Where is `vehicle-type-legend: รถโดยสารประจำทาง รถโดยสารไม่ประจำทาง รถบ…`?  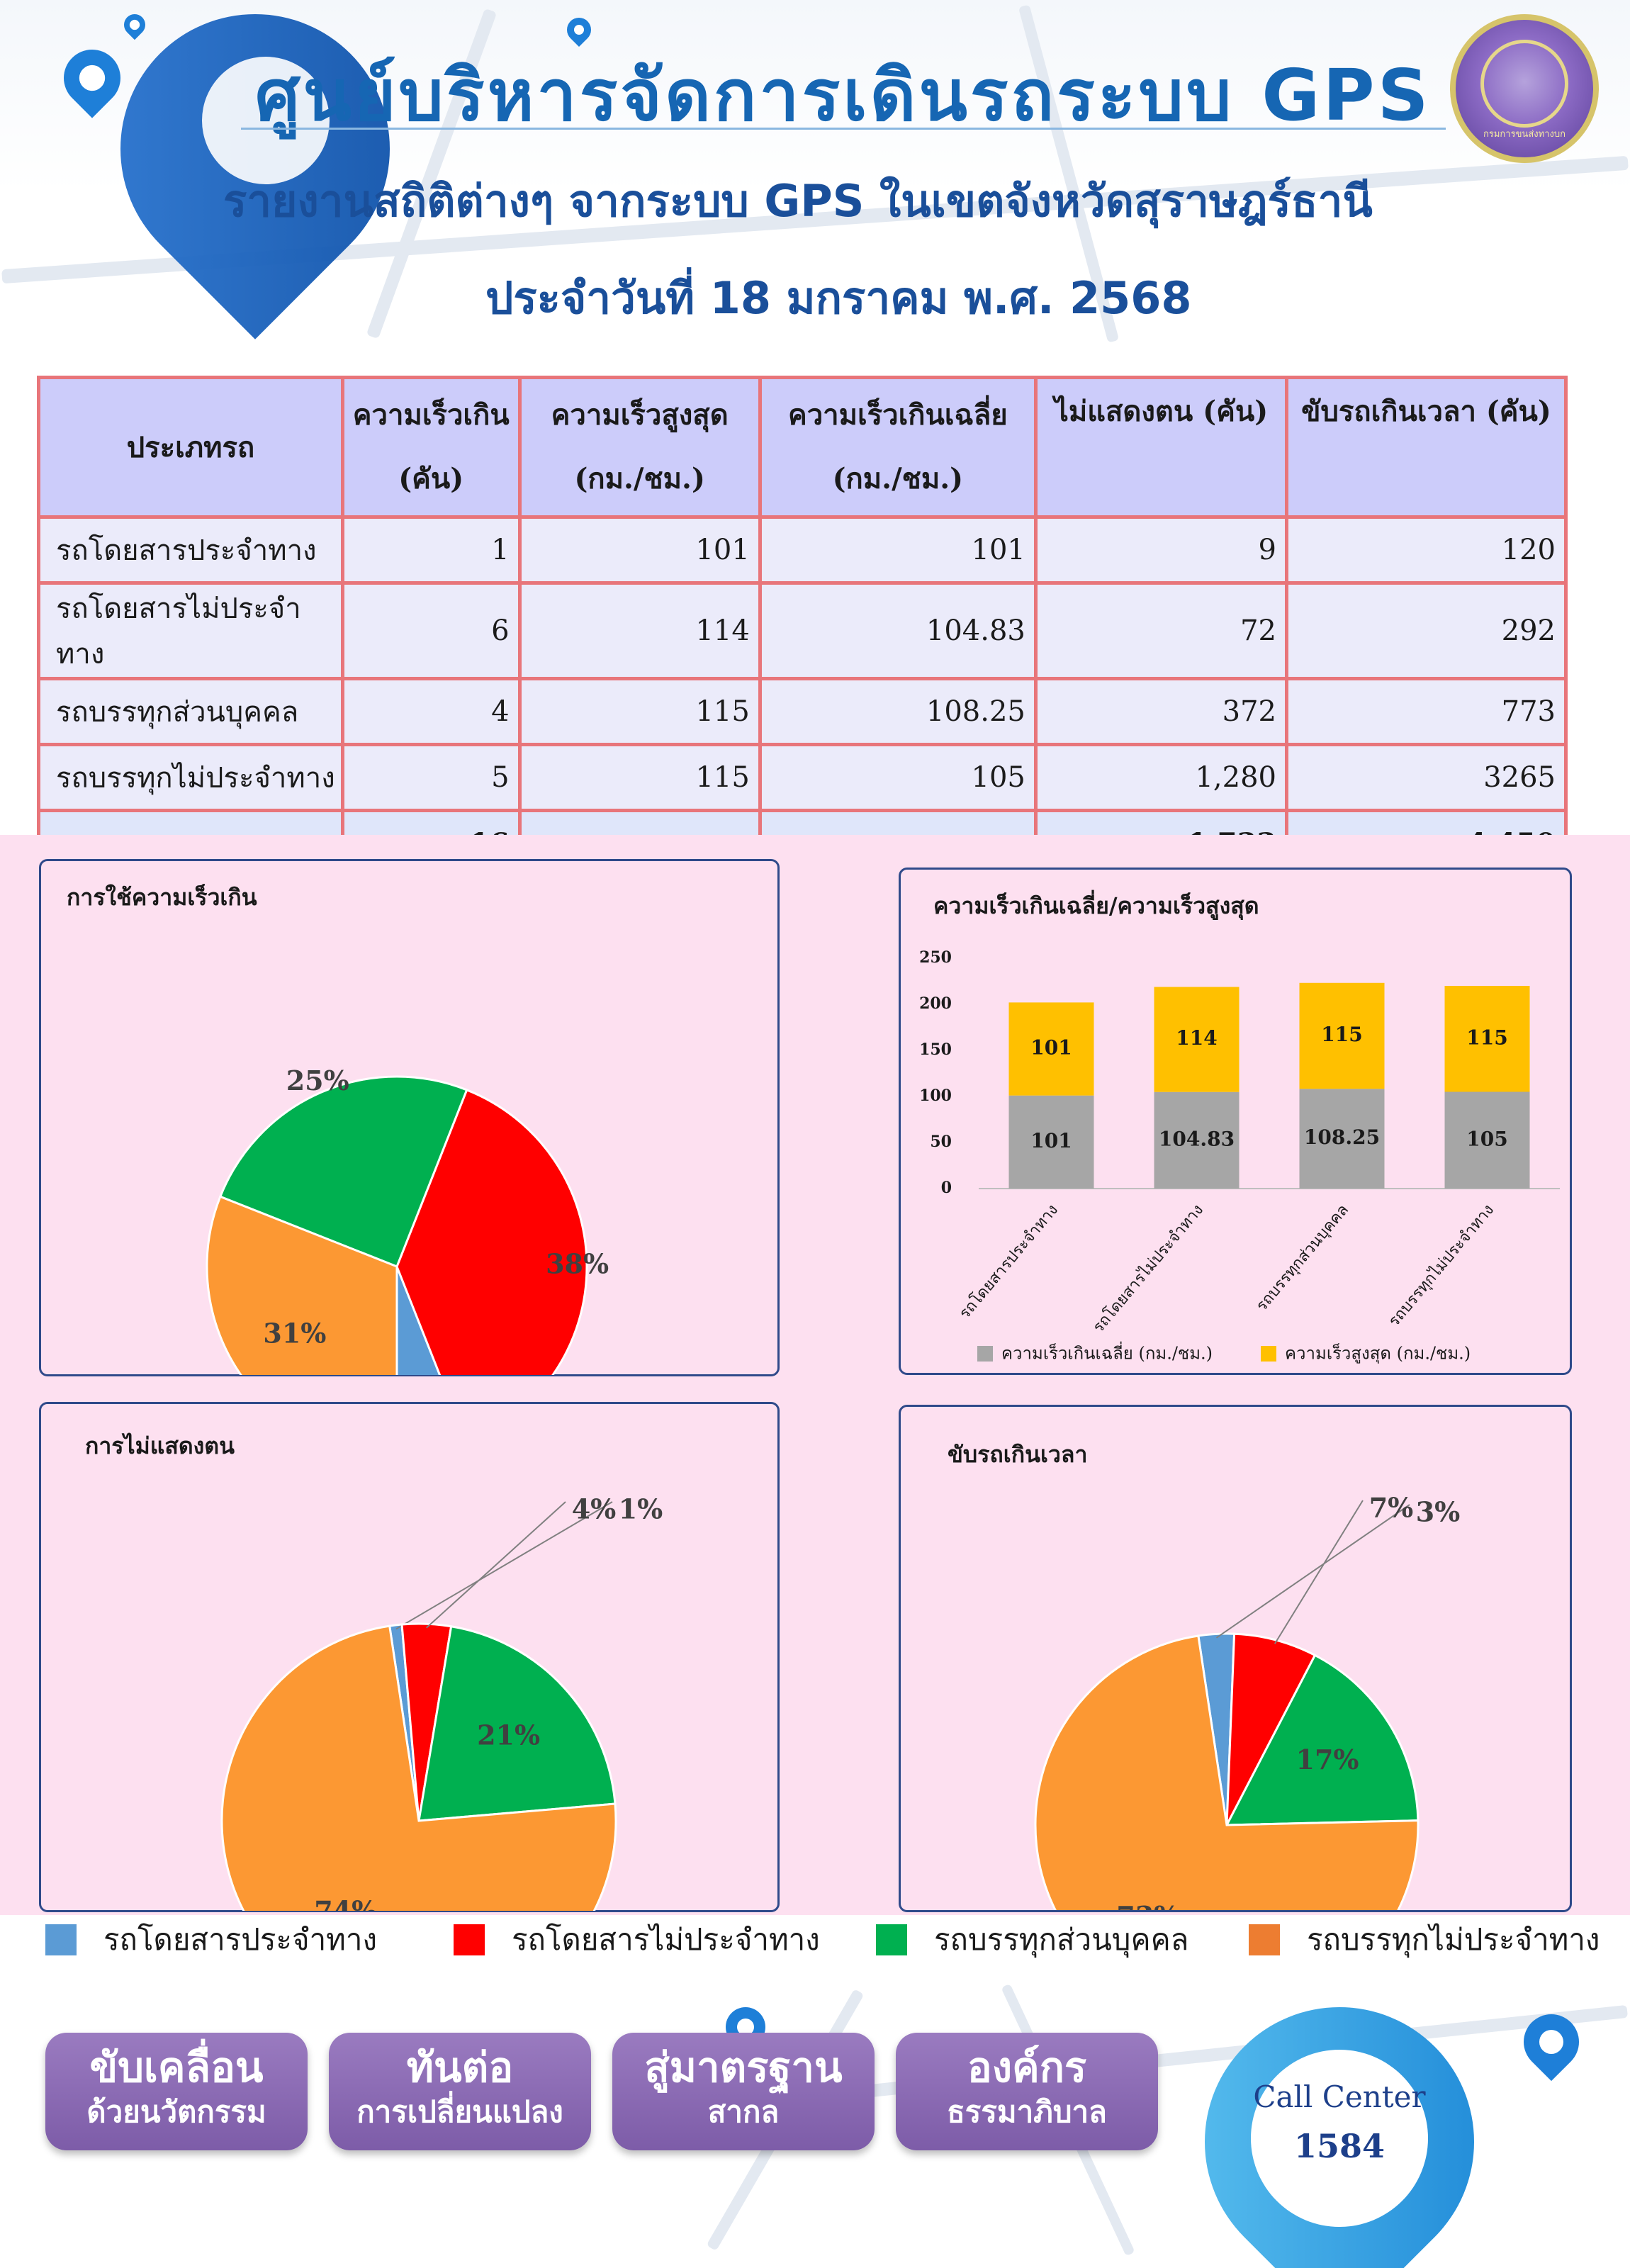
vehicle-type-legend: รถโดยสารประจำทาง รถโดยสารไม่ประจำทาง รถบ… is located at coordinates (815, 1943).